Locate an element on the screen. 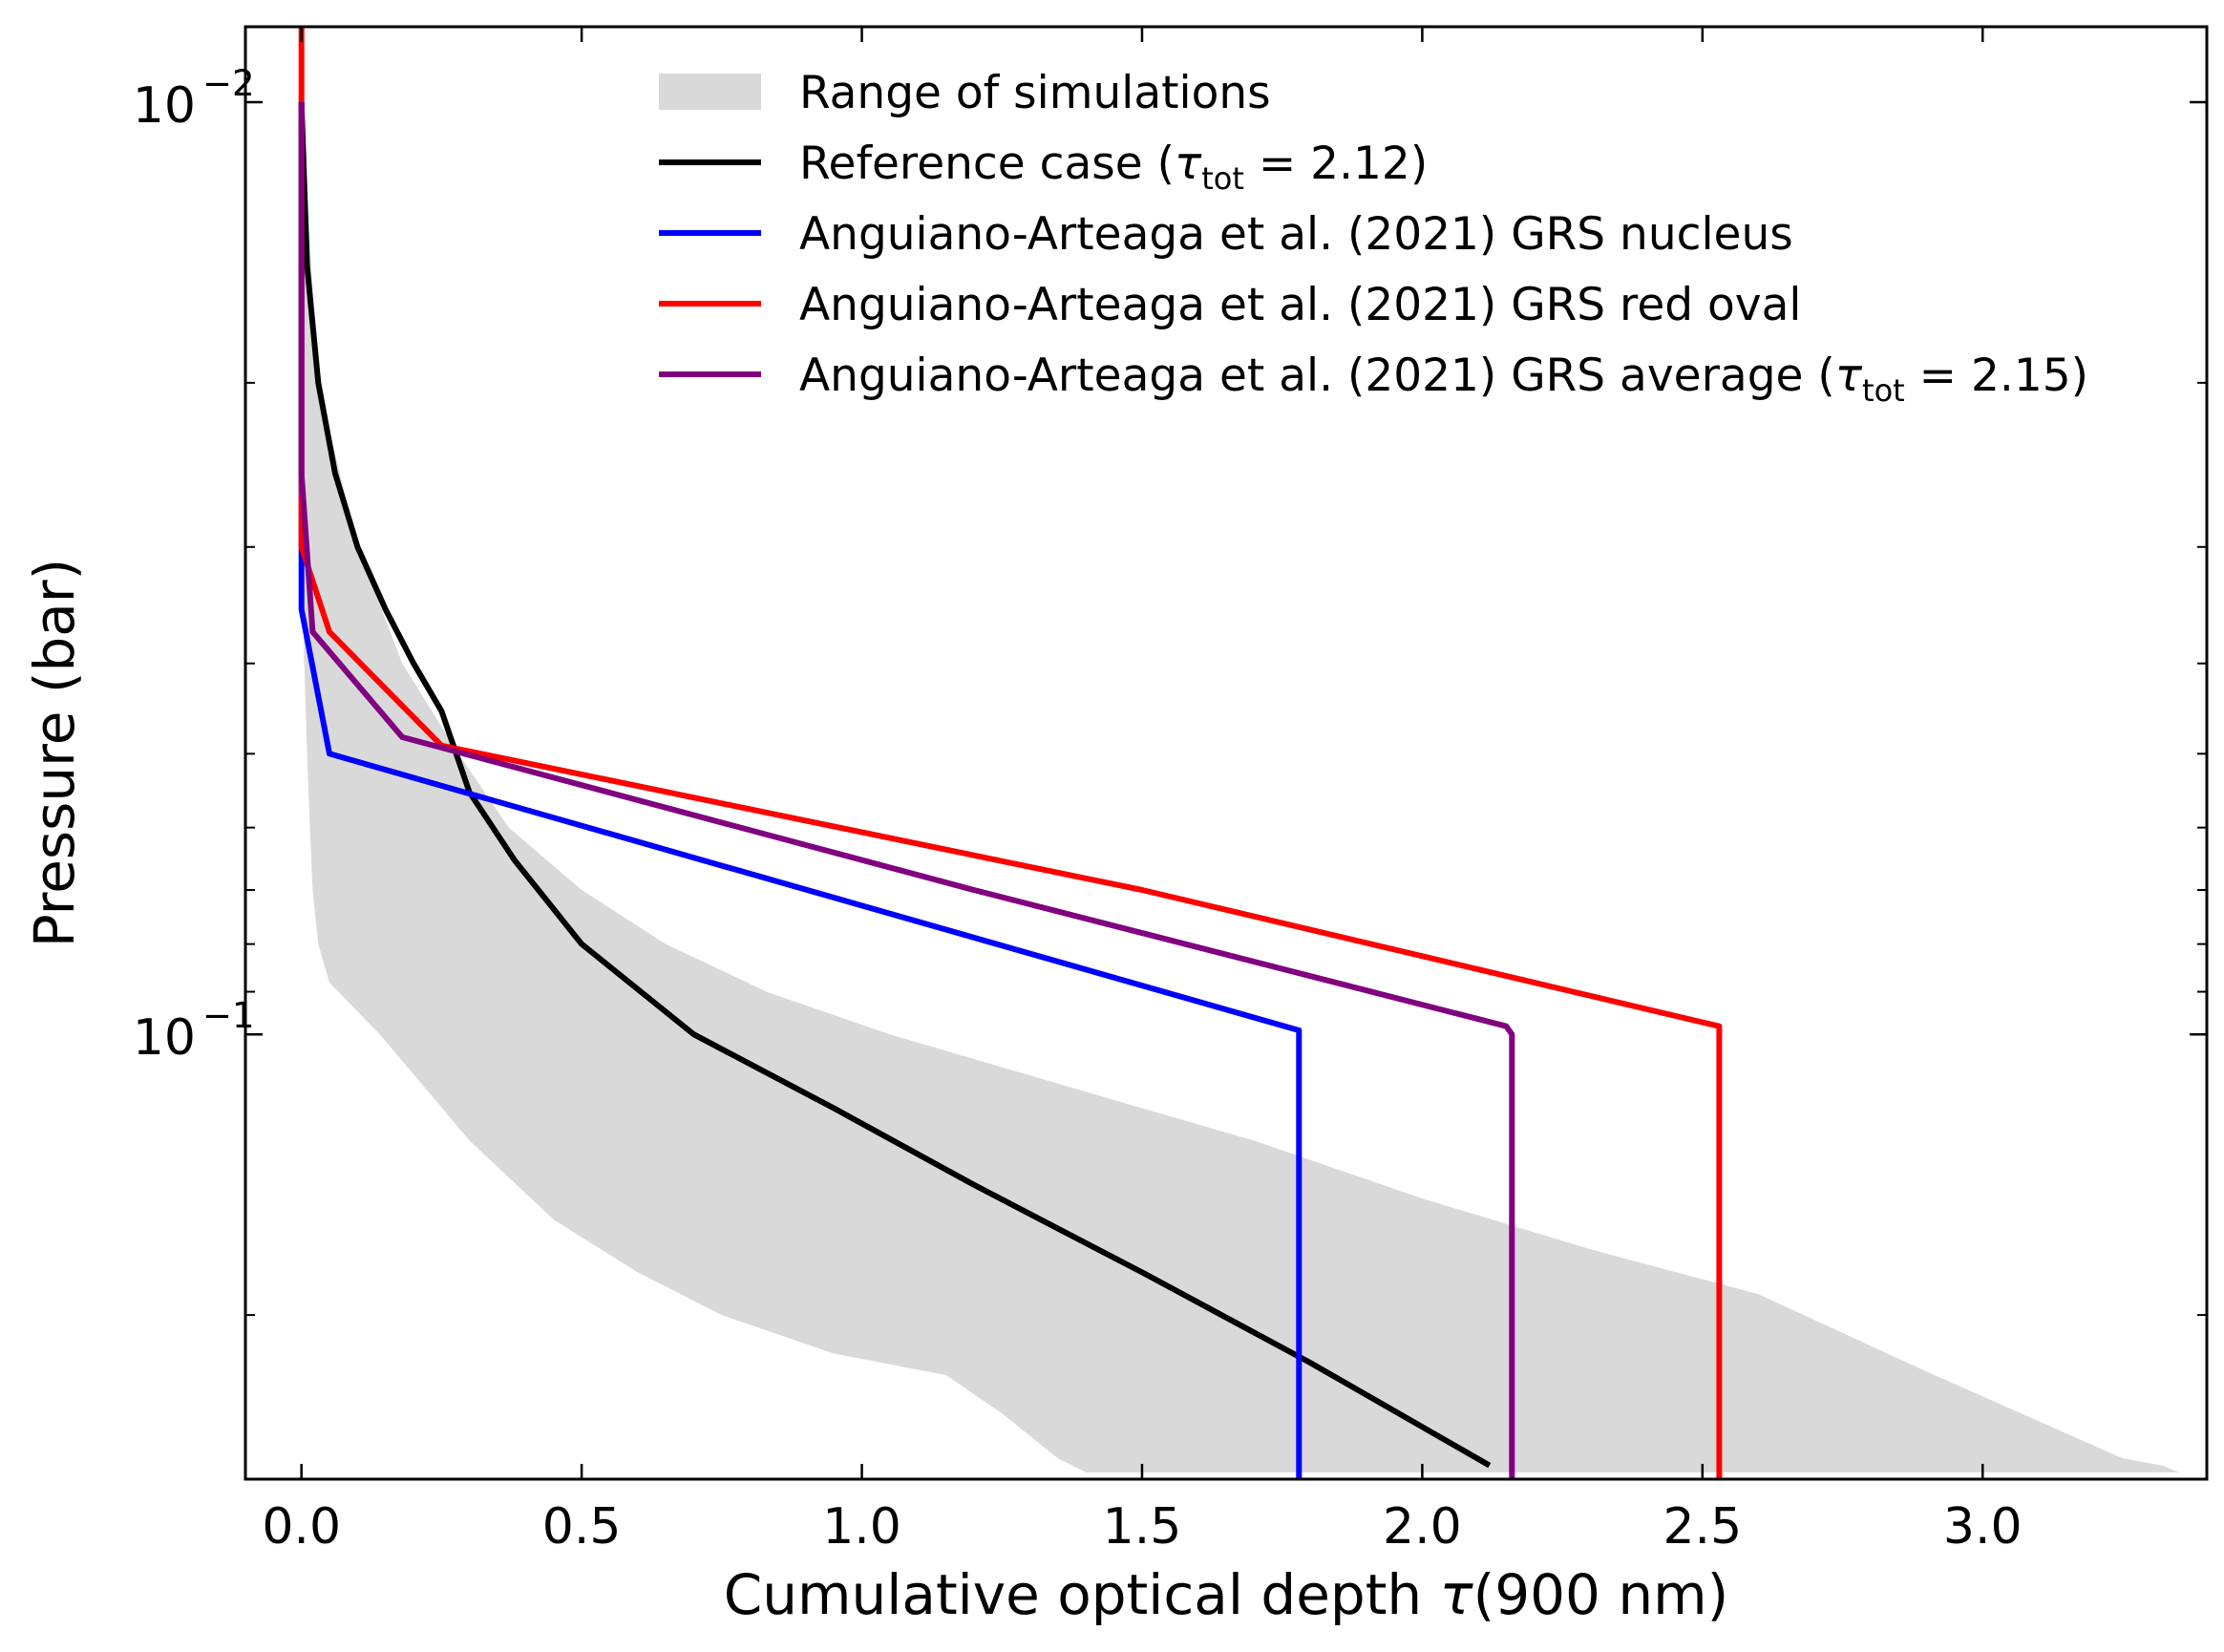 This screenshot has height=1652, width=2224. y-tick-label-exponent: −1 is located at coordinates (228, 1015).